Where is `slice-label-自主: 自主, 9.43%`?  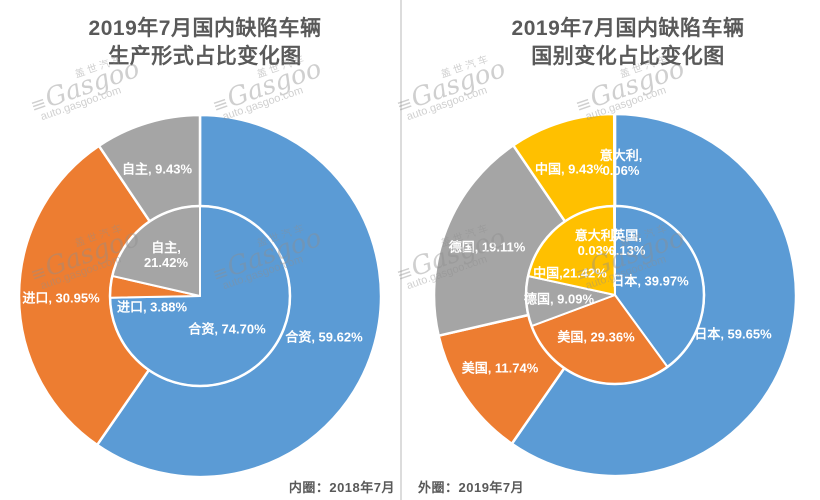
slice-label-自主: 自主, 9.43% is located at coordinates (157, 169).